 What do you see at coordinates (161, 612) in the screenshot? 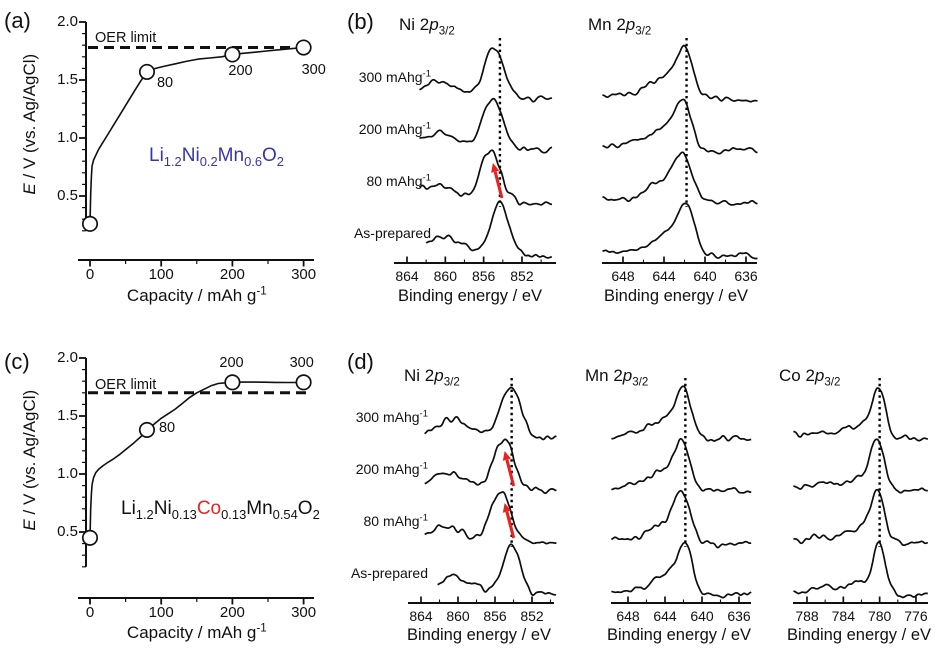
I see `x-tick-label: 100` at bounding box center [161, 612].